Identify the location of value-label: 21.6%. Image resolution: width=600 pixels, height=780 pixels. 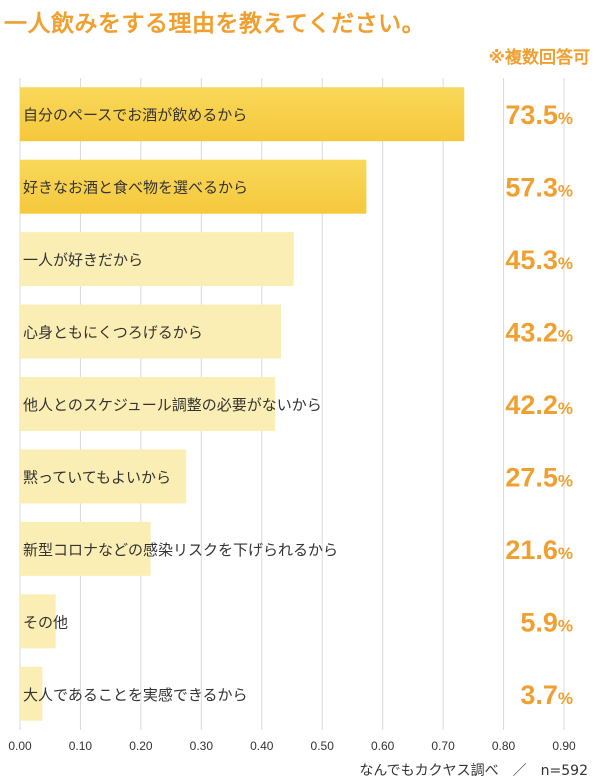
(539, 550).